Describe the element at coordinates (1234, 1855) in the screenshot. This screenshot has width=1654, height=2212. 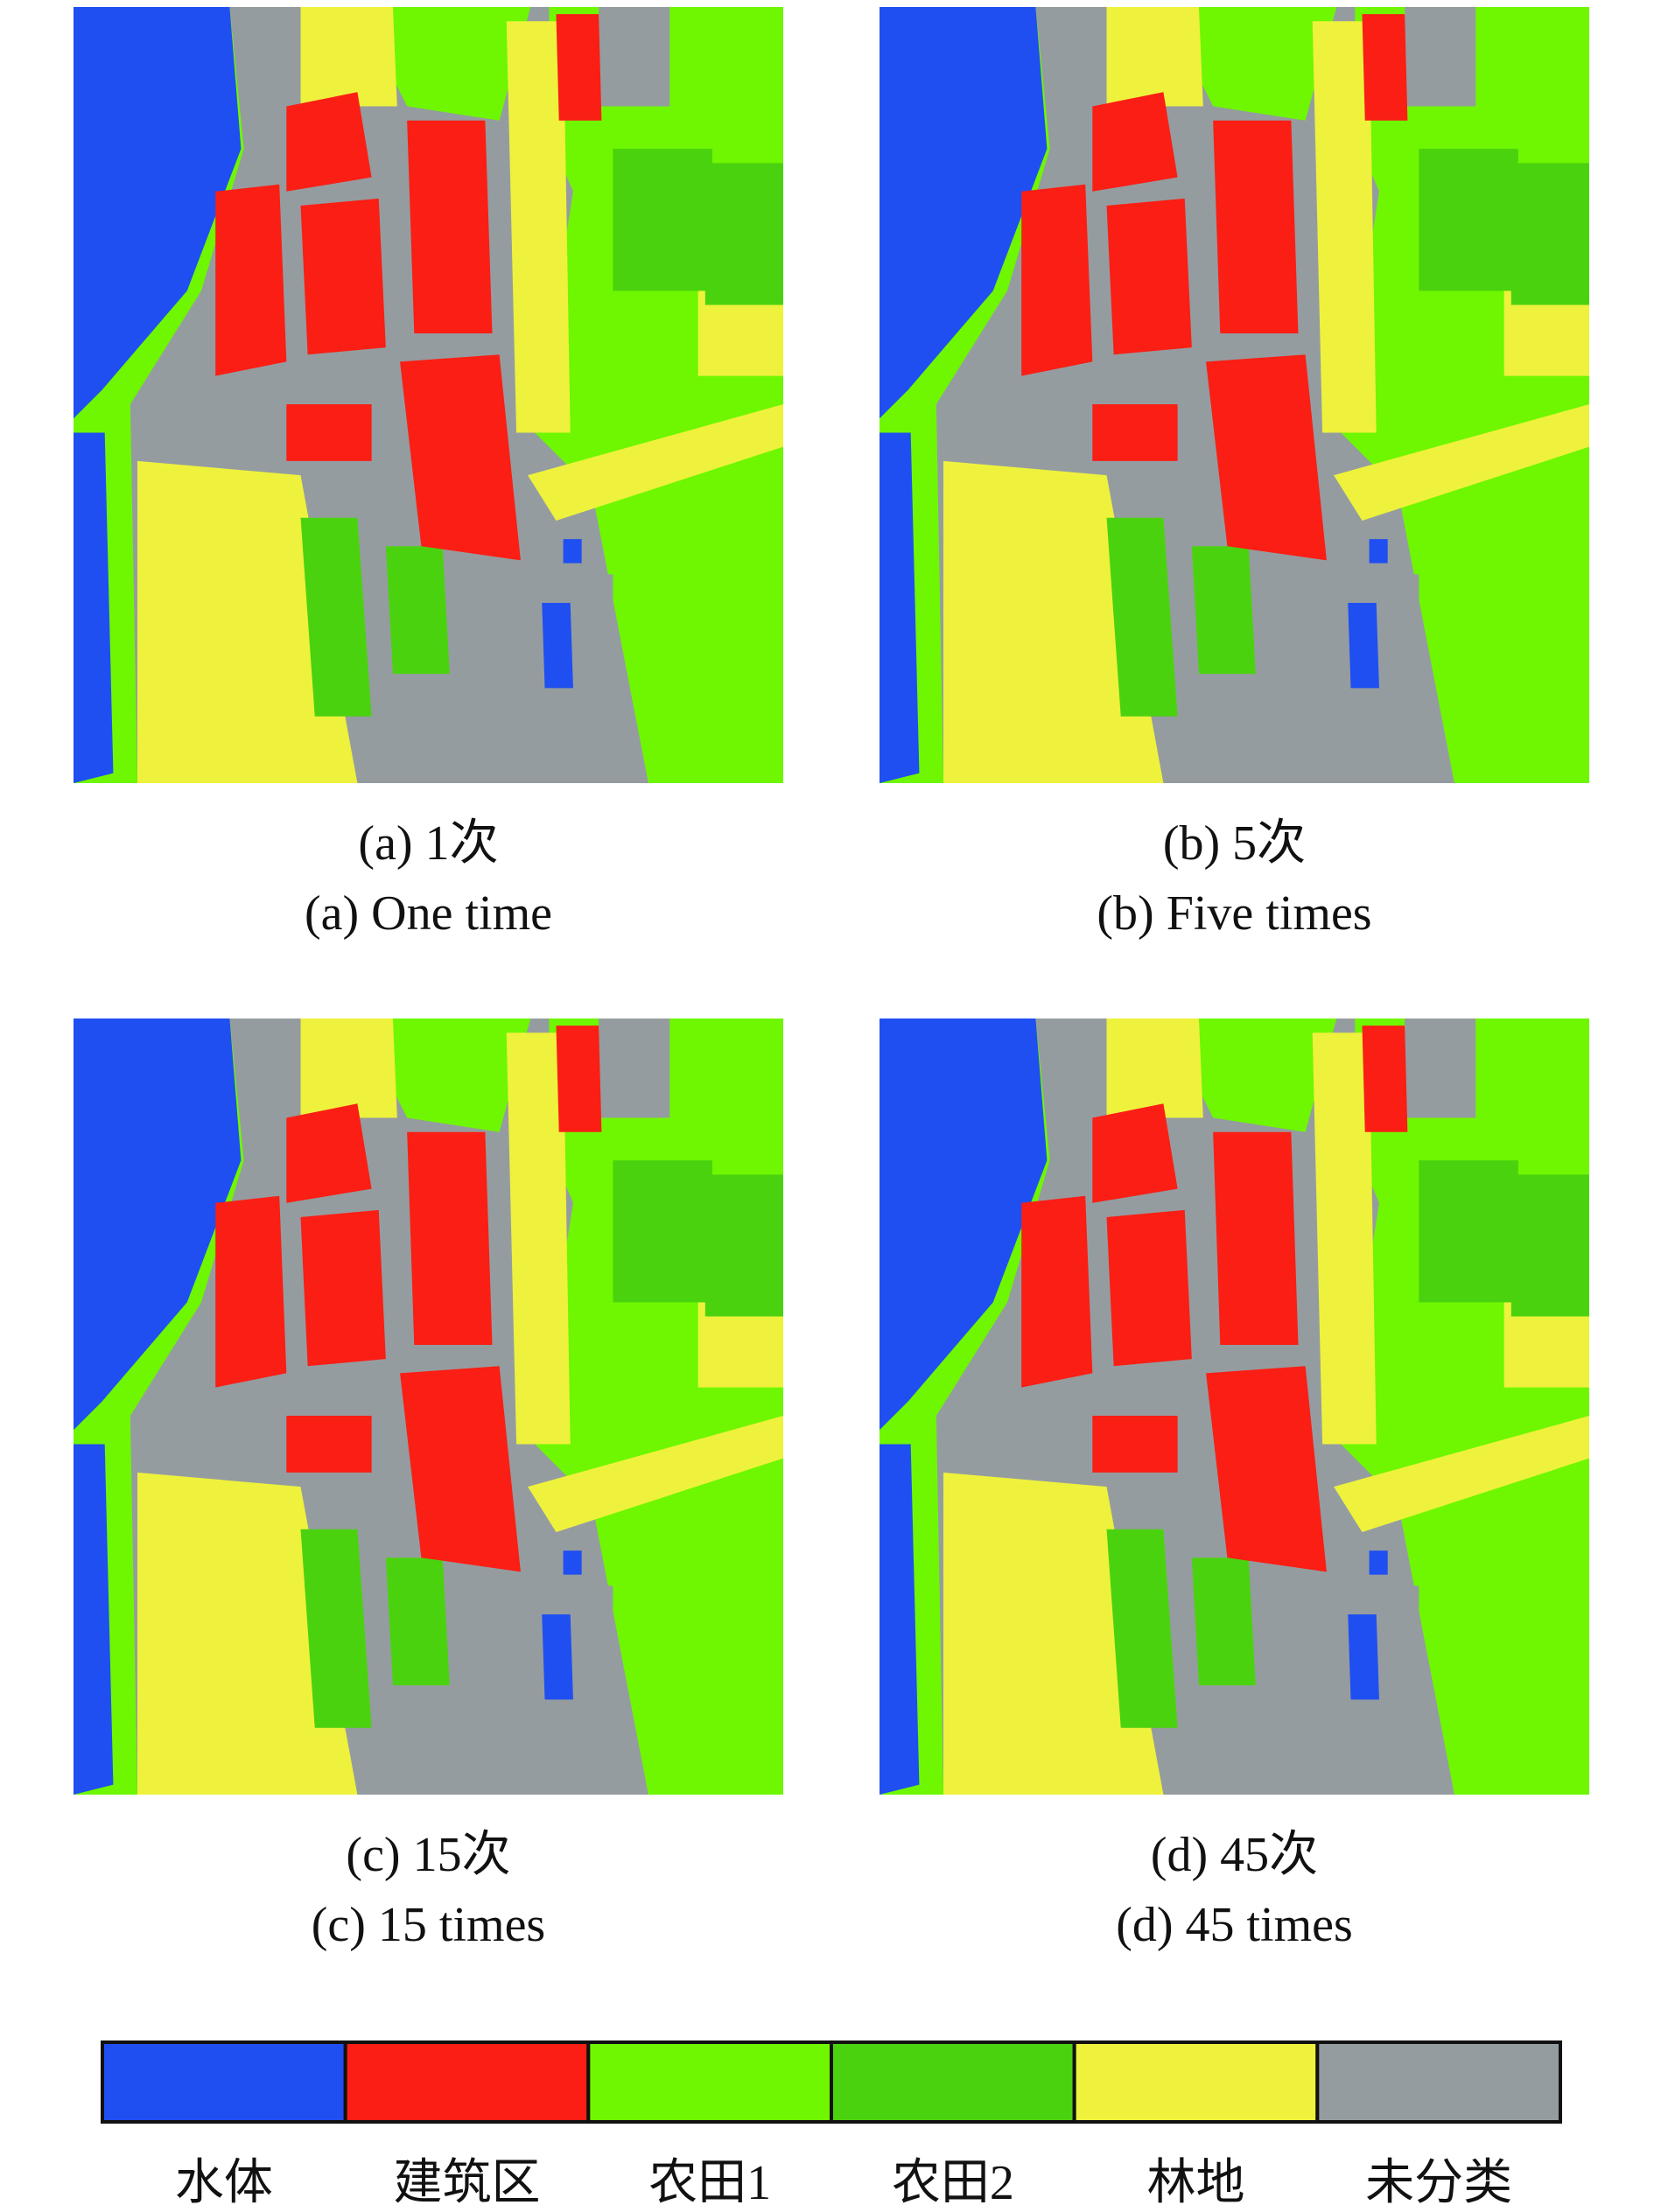
I see `caption-cn: (d) 45次` at that location.